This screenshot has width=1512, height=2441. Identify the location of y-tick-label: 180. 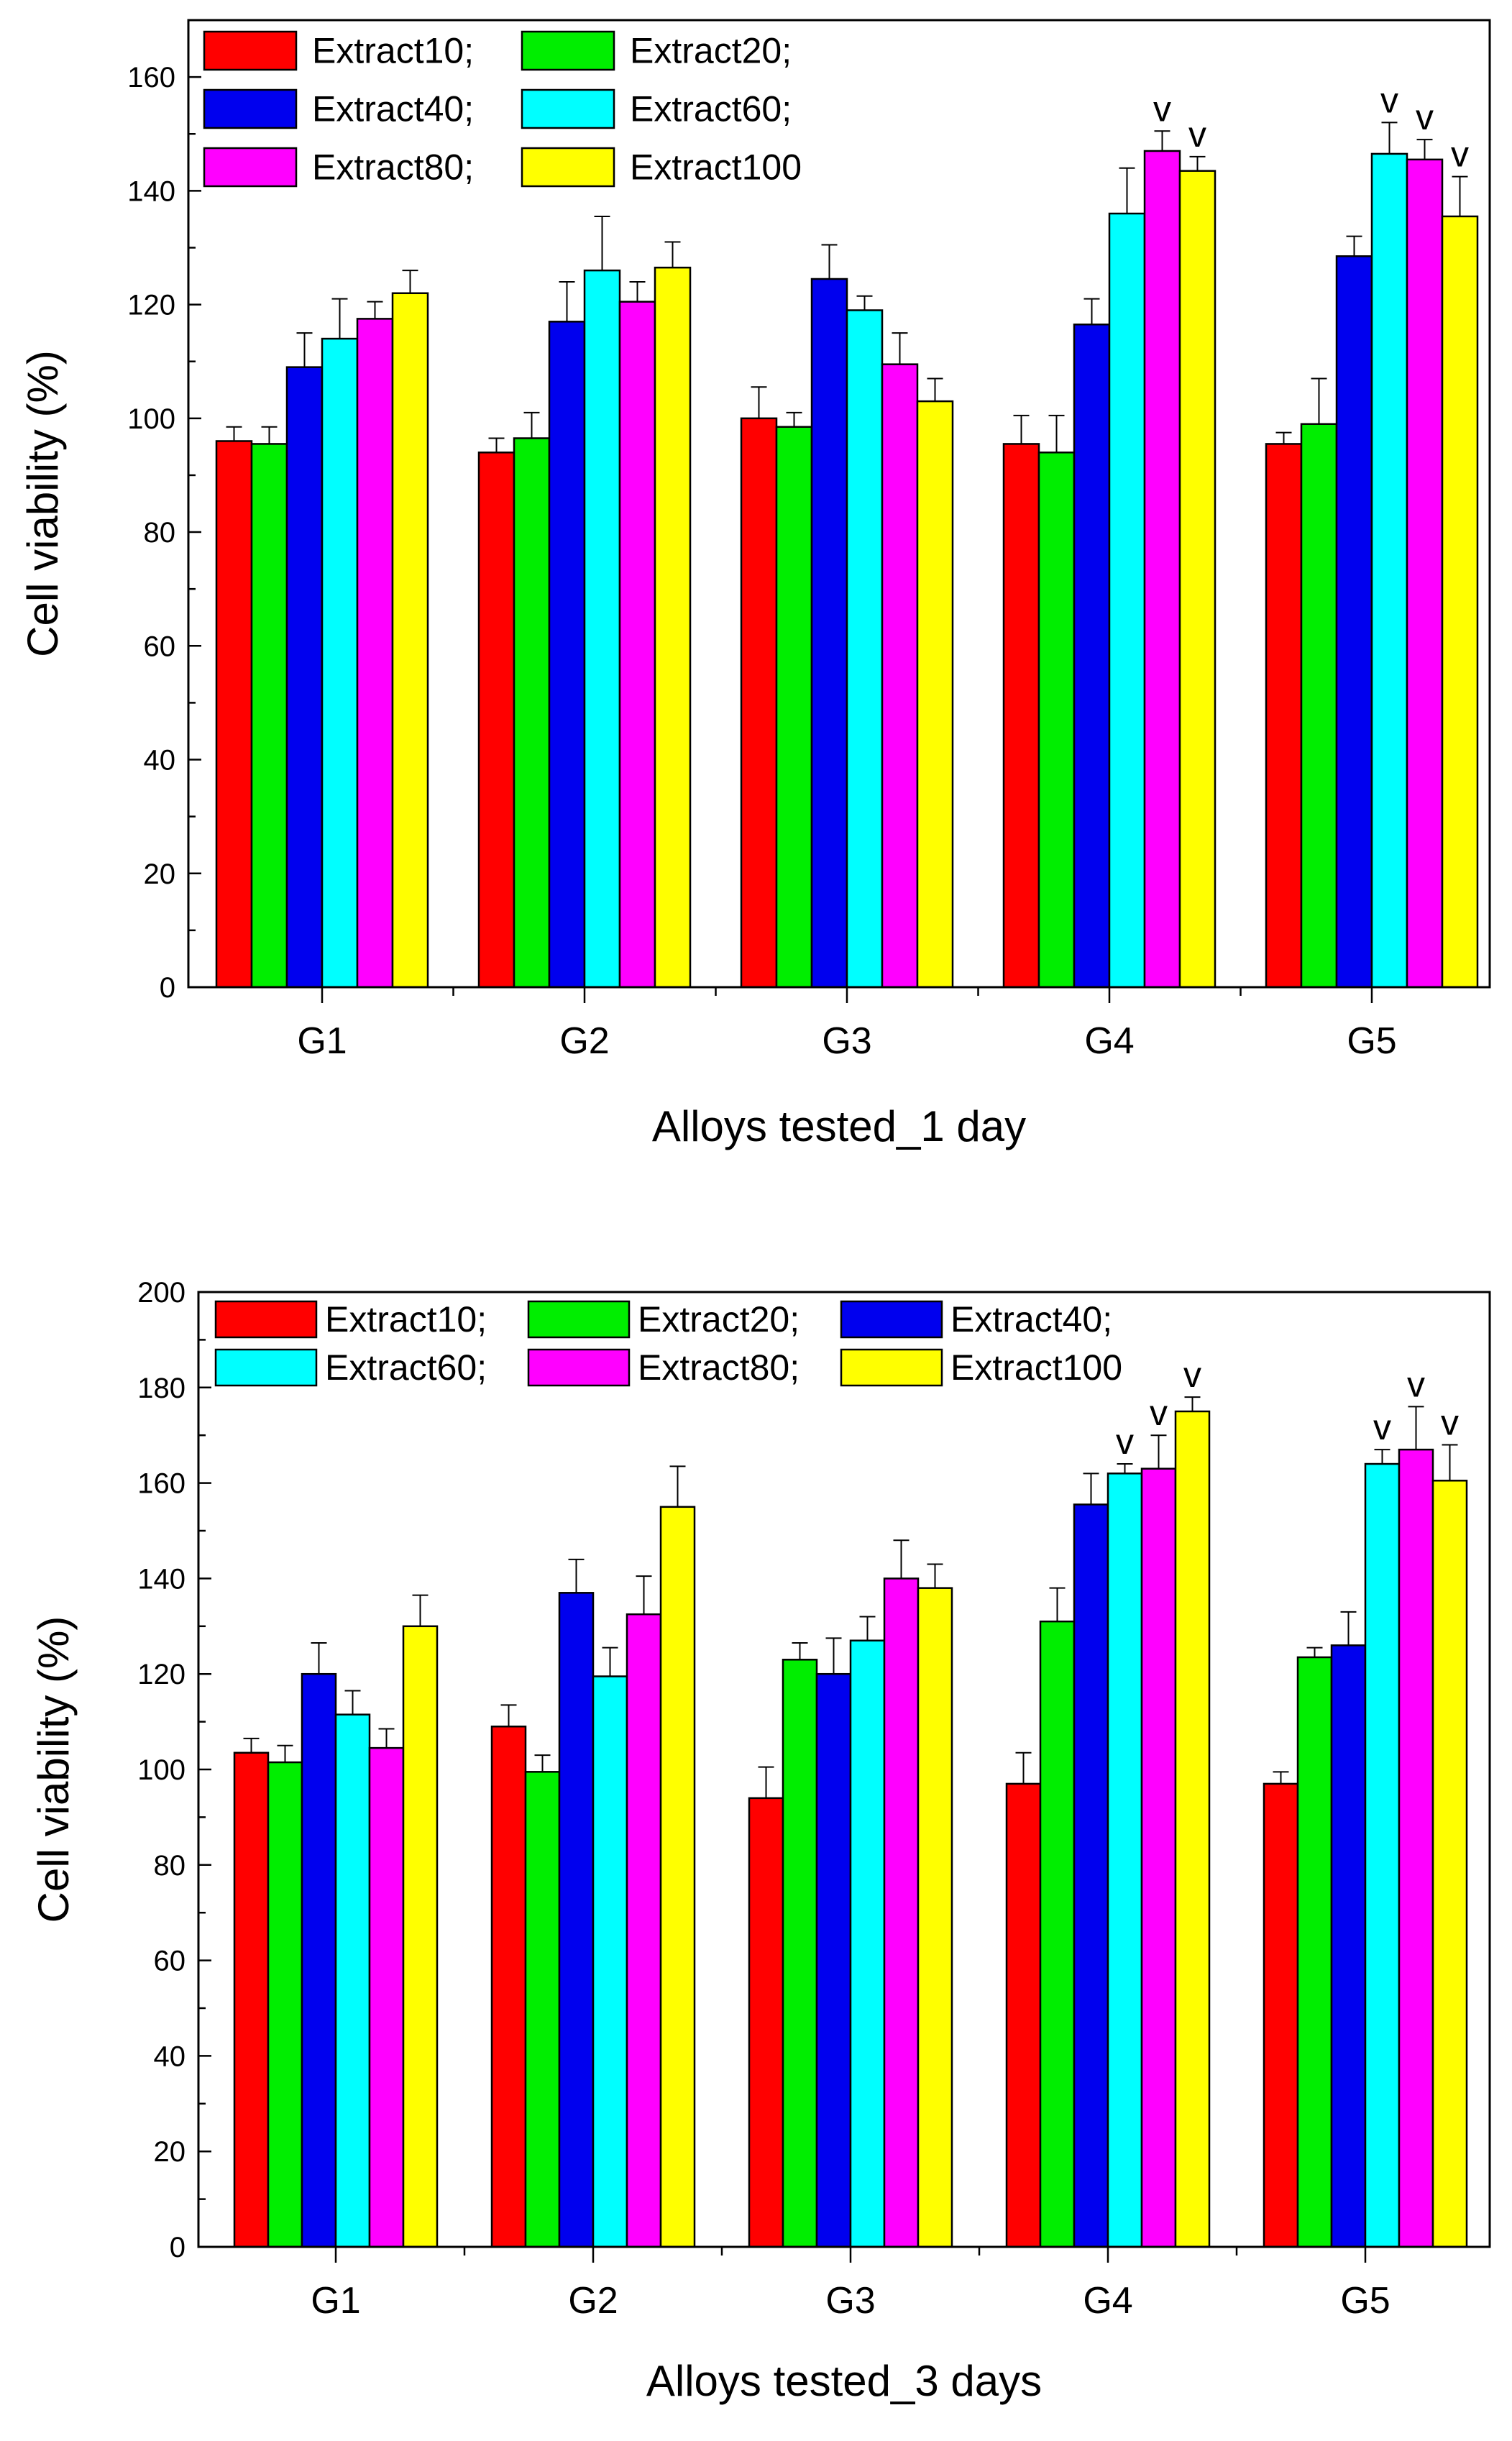
(161, 1388).